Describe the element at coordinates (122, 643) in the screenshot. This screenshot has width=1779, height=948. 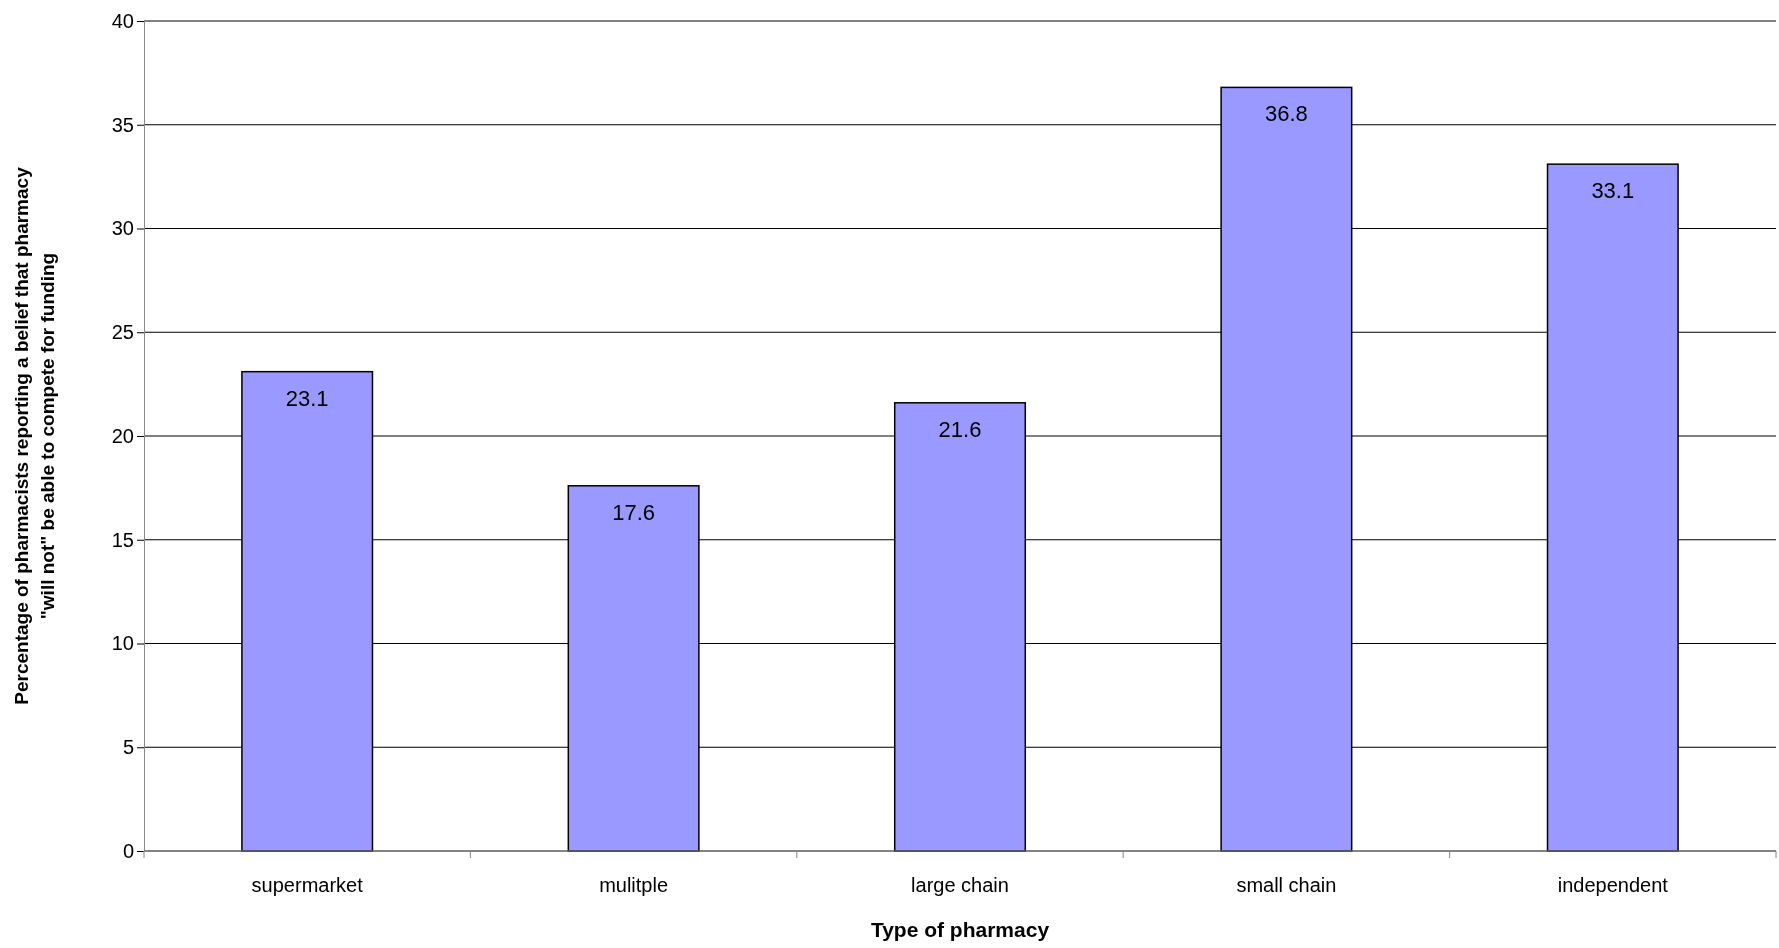
I see `y-tick-label: 10` at that location.